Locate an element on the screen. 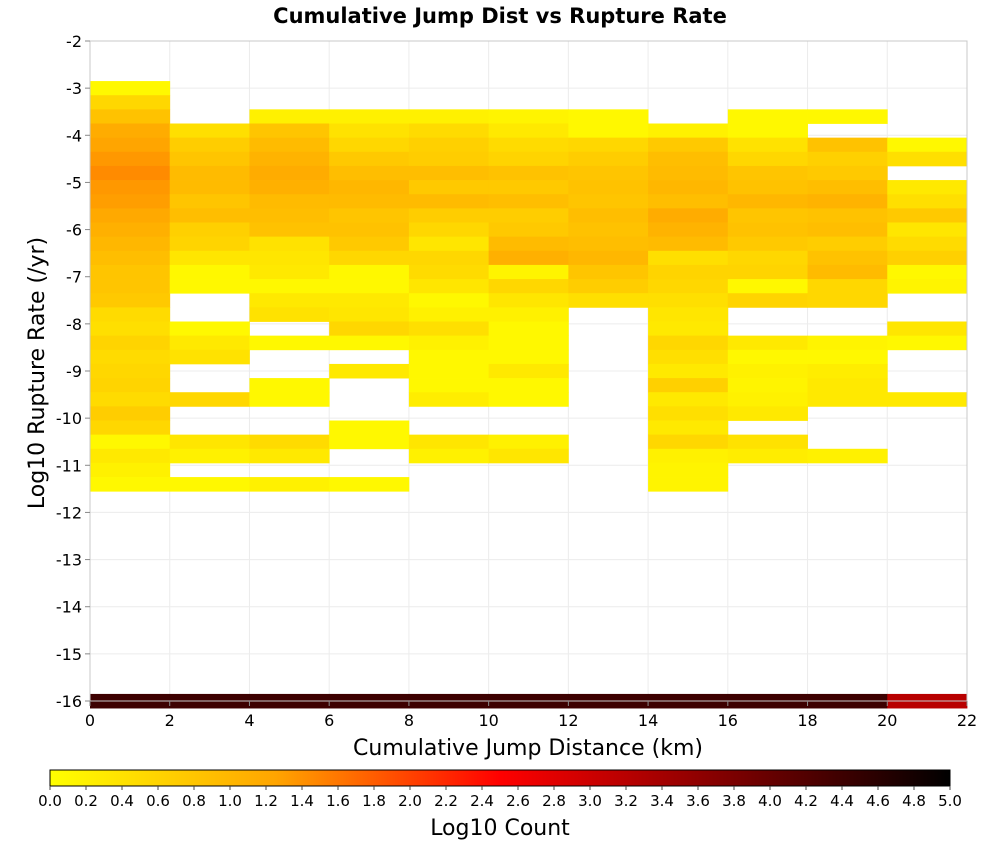 This screenshot has width=1000, height=850. chart-title: Cumulative Jump Dist vs Rupture Rate is located at coordinates (500, 16).